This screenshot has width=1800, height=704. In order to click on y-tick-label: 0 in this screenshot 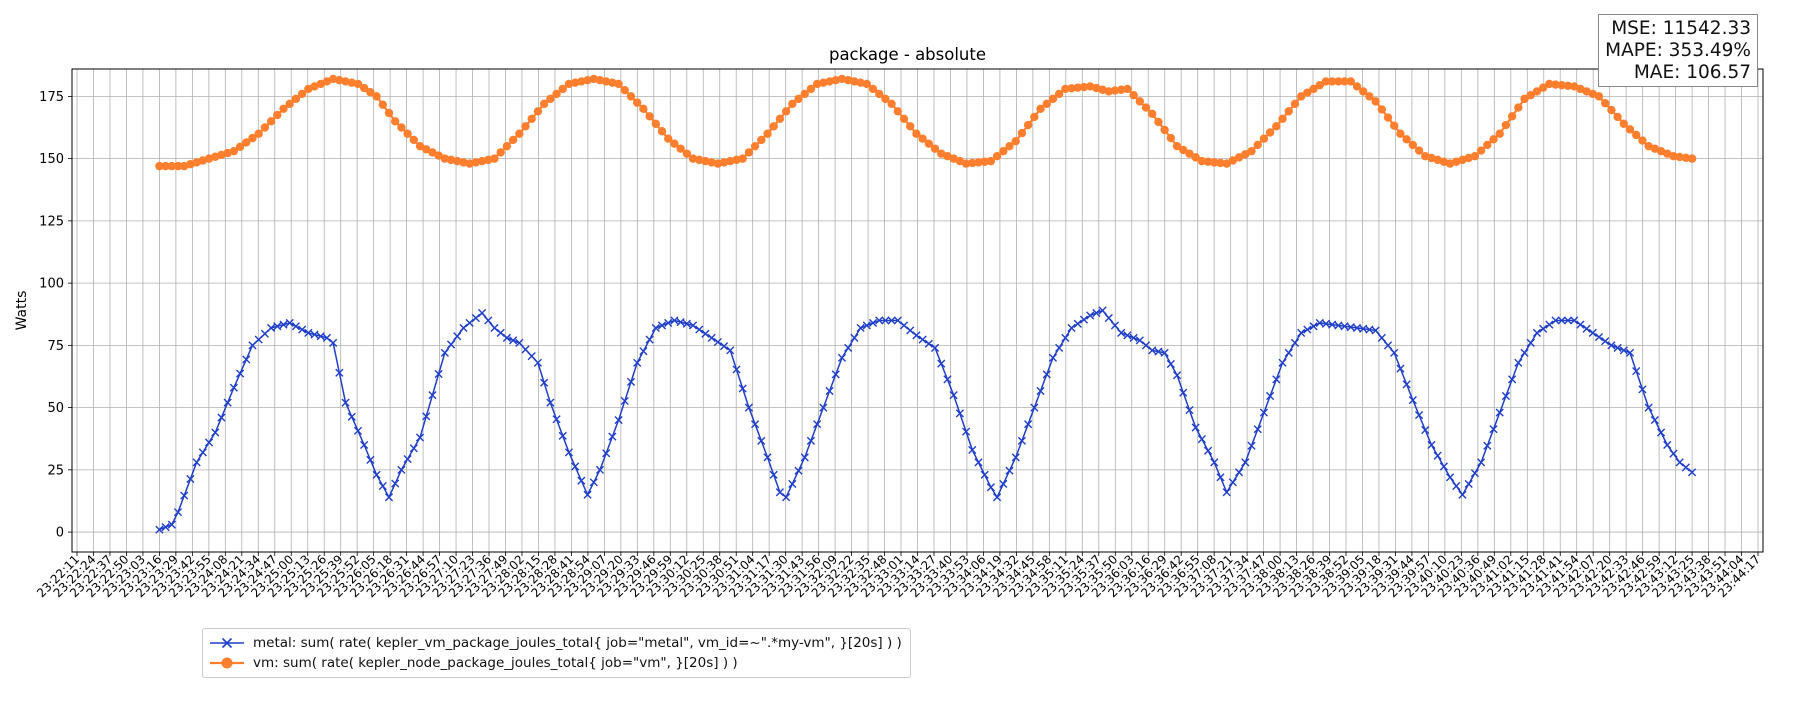, I will do `click(60, 533)`.